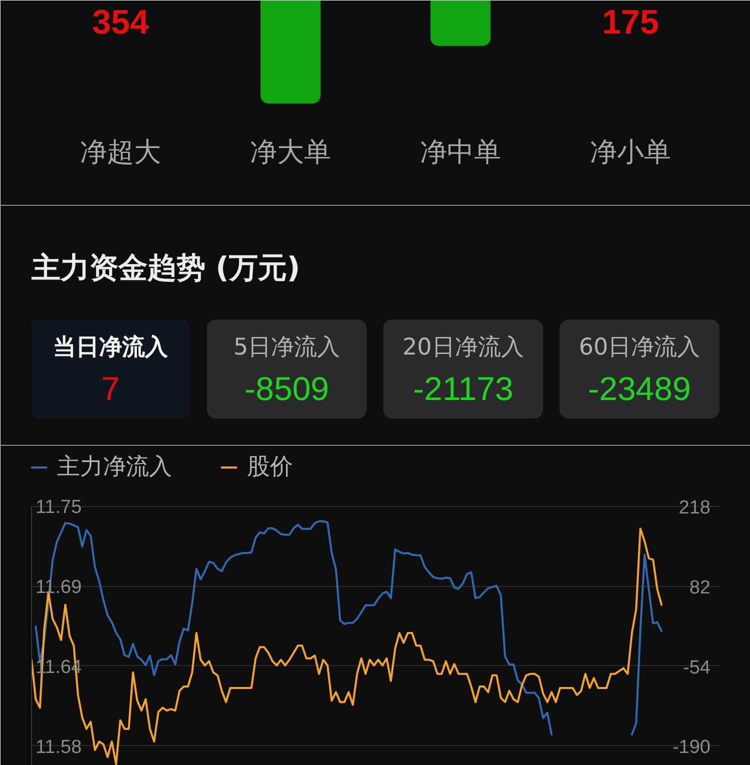  Describe the element at coordinates (59, 507) in the screenshot. I see `y-tick-label: 11.75` at that location.